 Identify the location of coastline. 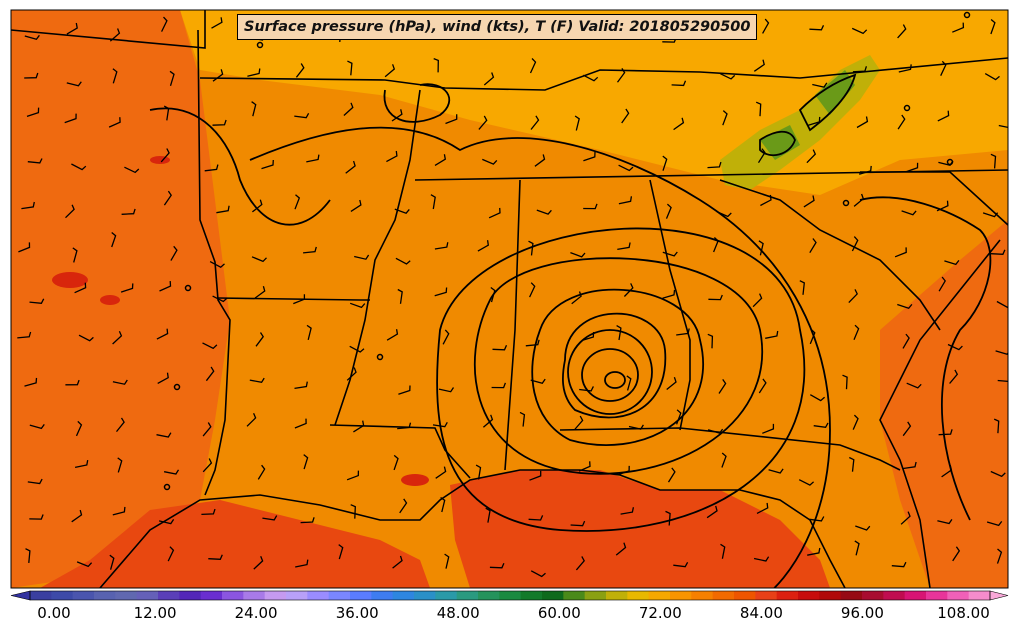
(472, 528).